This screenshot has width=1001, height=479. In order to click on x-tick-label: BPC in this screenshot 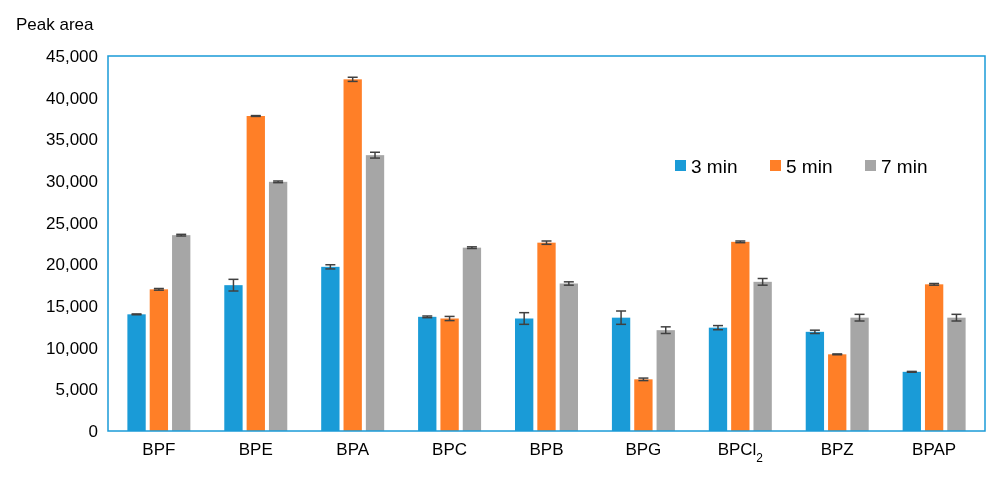, I will do `click(450, 449)`.